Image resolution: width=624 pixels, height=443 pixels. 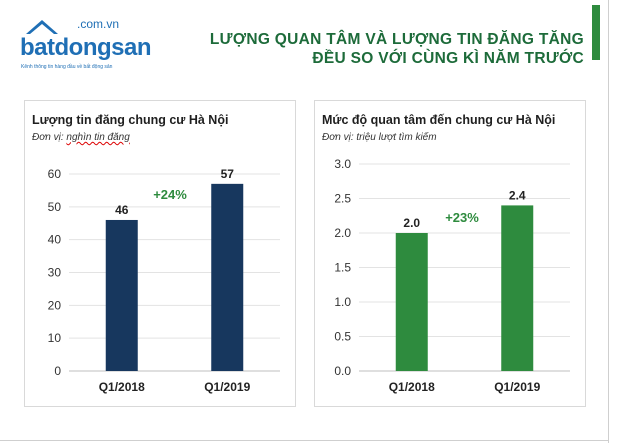 What do you see at coordinates (462, 217) in the screenshot?
I see `growth-annotation: +23%` at bounding box center [462, 217].